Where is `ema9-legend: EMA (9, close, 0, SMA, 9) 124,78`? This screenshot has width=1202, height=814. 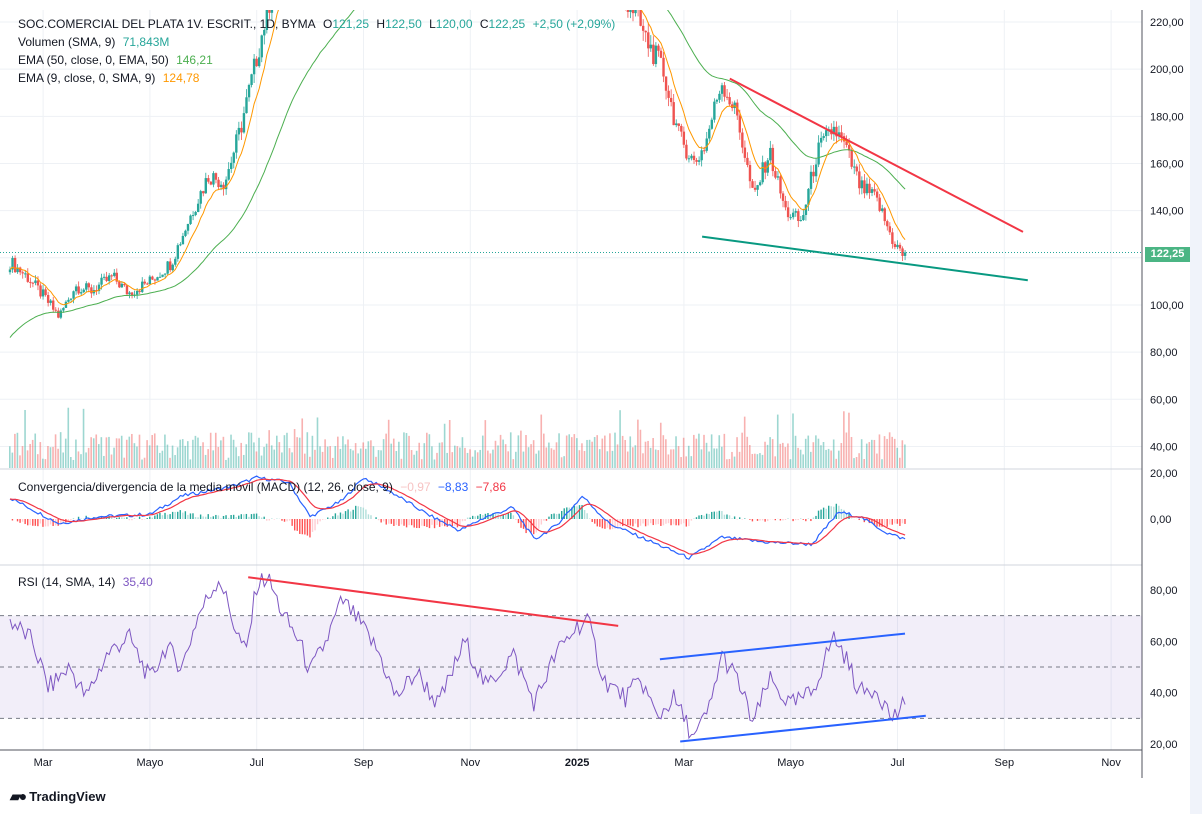 ema9-legend: EMA (9, close, 0, SMA, 9) 124,78 is located at coordinates (110, 78).